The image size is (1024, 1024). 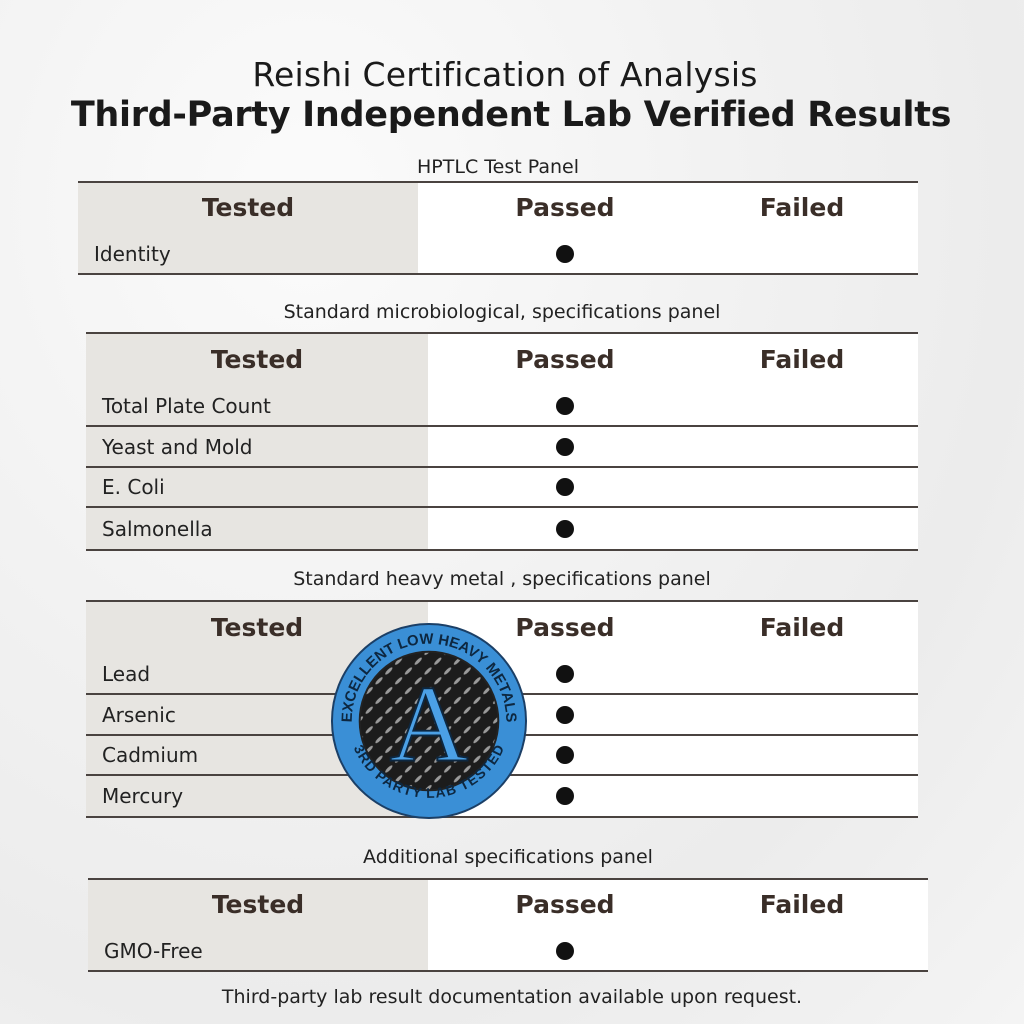 What do you see at coordinates (502, 407) in the screenshot?
I see `table-row: Total Plate Count` at bounding box center [502, 407].